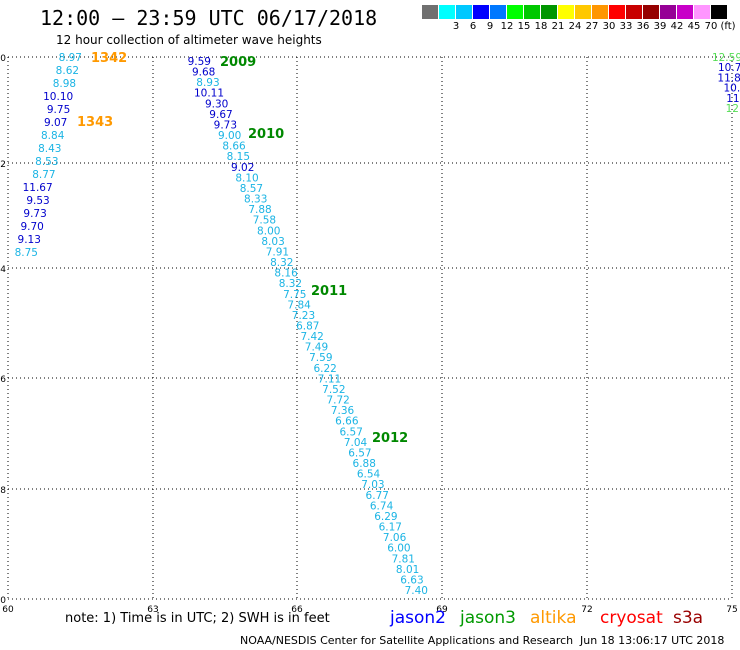 The height and width of the screenshot is (650, 740). Describe the element at coordinates (575, 26) in the screenshot. I see `color-scale-label: 24` at that location.